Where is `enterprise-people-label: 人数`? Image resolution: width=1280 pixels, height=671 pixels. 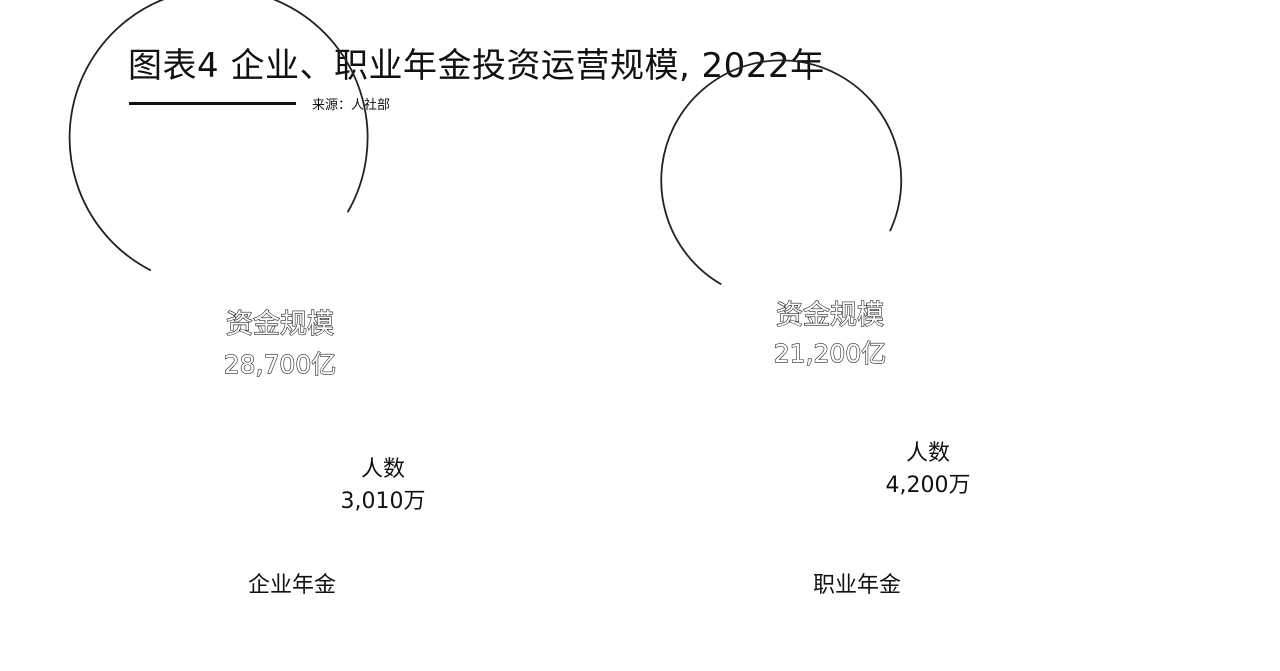
enterprise-people-label: 人数 is located at coordinates (383, 469).